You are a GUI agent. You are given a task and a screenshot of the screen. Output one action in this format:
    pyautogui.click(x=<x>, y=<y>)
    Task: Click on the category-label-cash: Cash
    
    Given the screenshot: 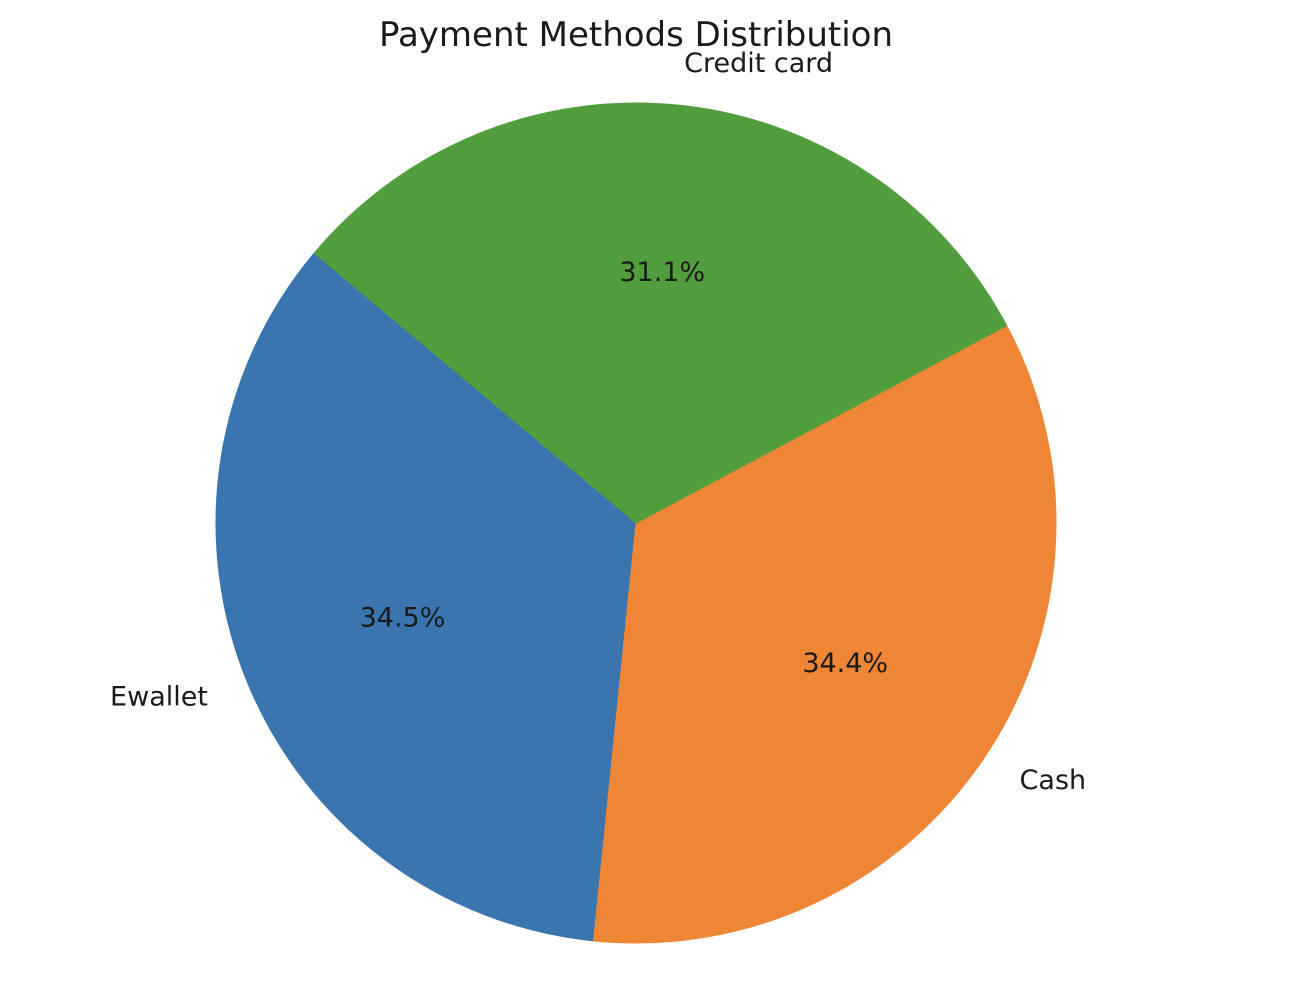 What is the action you would take?
    pyautogui.click(x=1053, y=780)
    